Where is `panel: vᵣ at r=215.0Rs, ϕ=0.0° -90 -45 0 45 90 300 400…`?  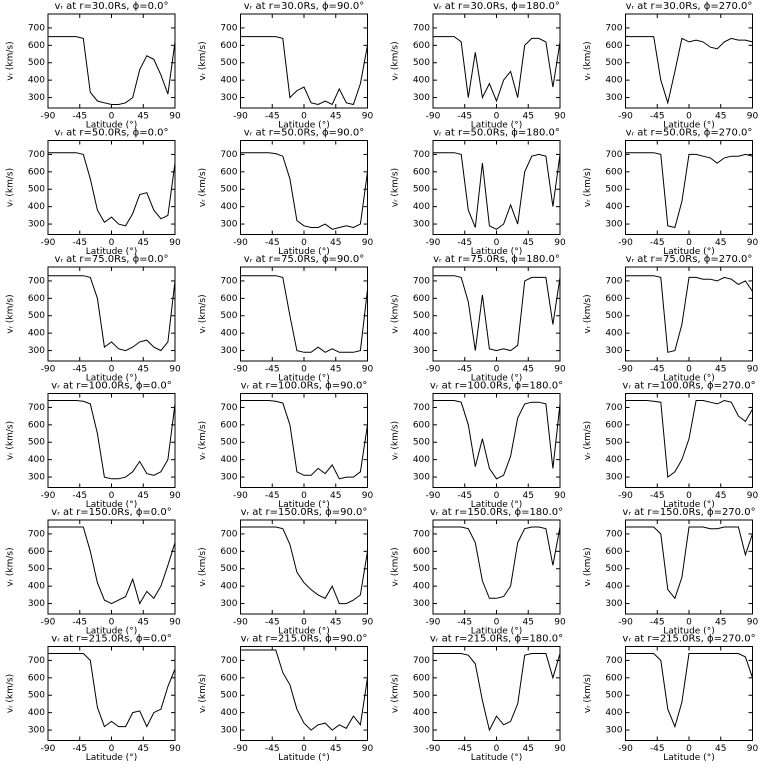
panel: vᵣ at r=215.0Rs, ϕ=0.0° -90 -45 0 45 90 300 400… is located at coordinates (93, 699).